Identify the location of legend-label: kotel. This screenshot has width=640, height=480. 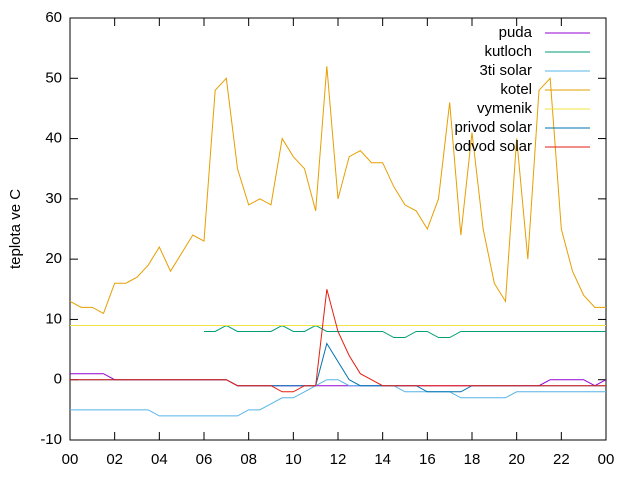
(516, 89).